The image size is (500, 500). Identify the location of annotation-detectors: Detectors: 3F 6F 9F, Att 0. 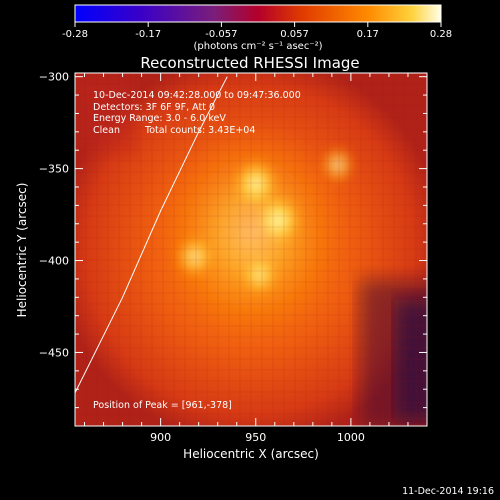
(154, 107).